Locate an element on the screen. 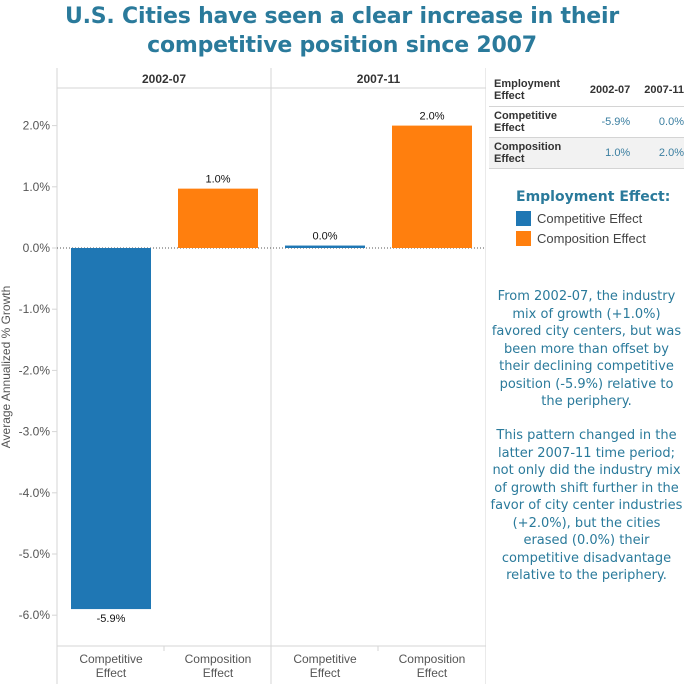 The width and height of the screenshot is (684, 684). row-label-line: Composition is located at coordinates (528, 147).